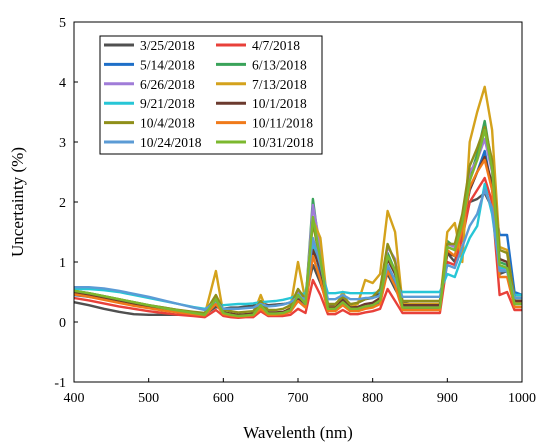 The image size is (550, 448). What do you see at coordinates (167, 64) in the screenshot?
I see `legend-label: 5/14/2018` at bounding box center [167, 64].